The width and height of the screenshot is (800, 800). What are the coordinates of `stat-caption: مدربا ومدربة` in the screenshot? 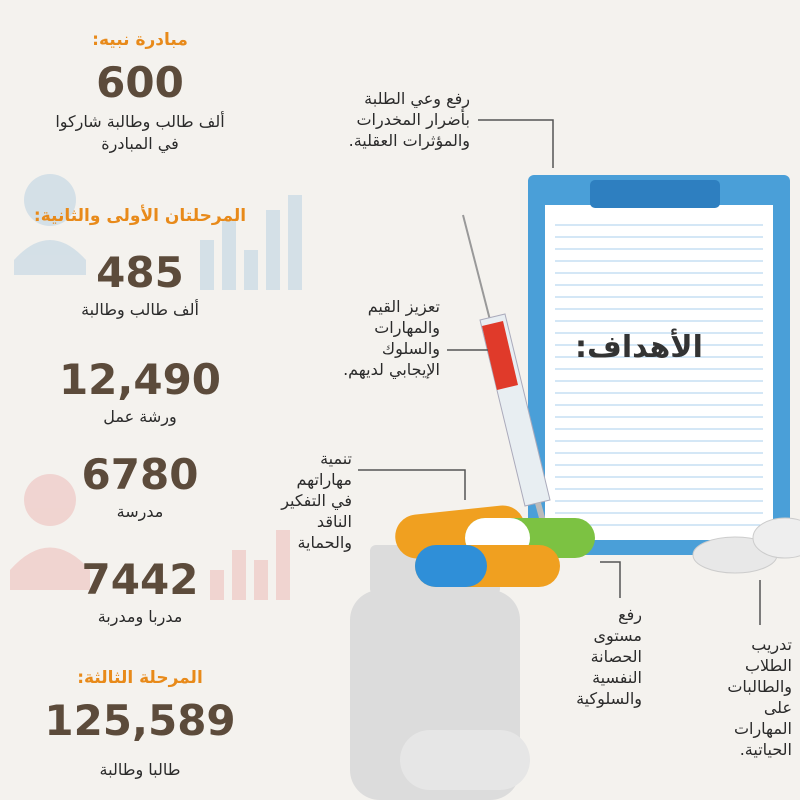 It's located at (140, 616).